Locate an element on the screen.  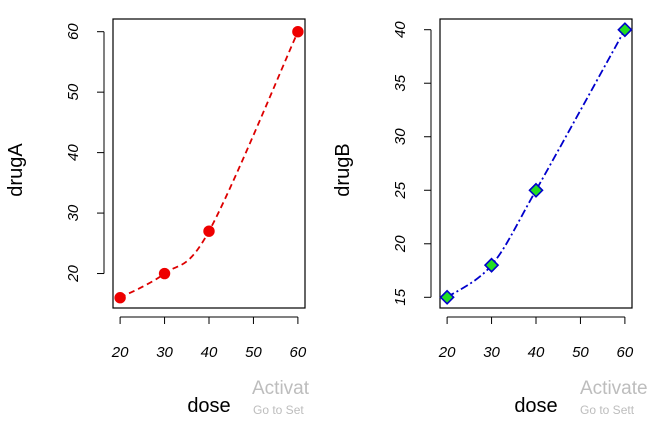
drugB-y-tick-label: 35 is located at coordinates (400, 82).